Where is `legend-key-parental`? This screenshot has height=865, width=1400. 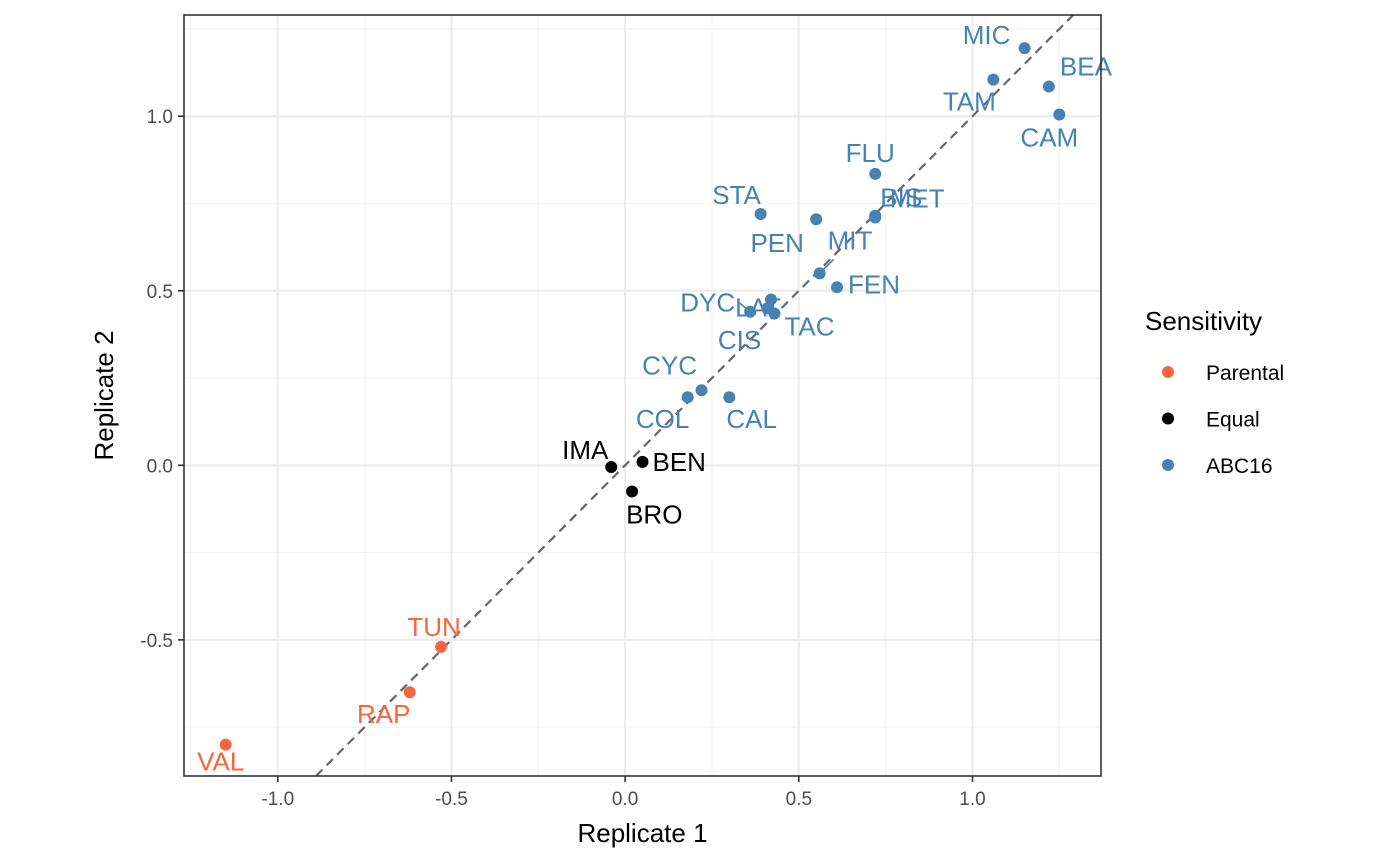 legend-key-parental is located at coordinates (1168, 372).